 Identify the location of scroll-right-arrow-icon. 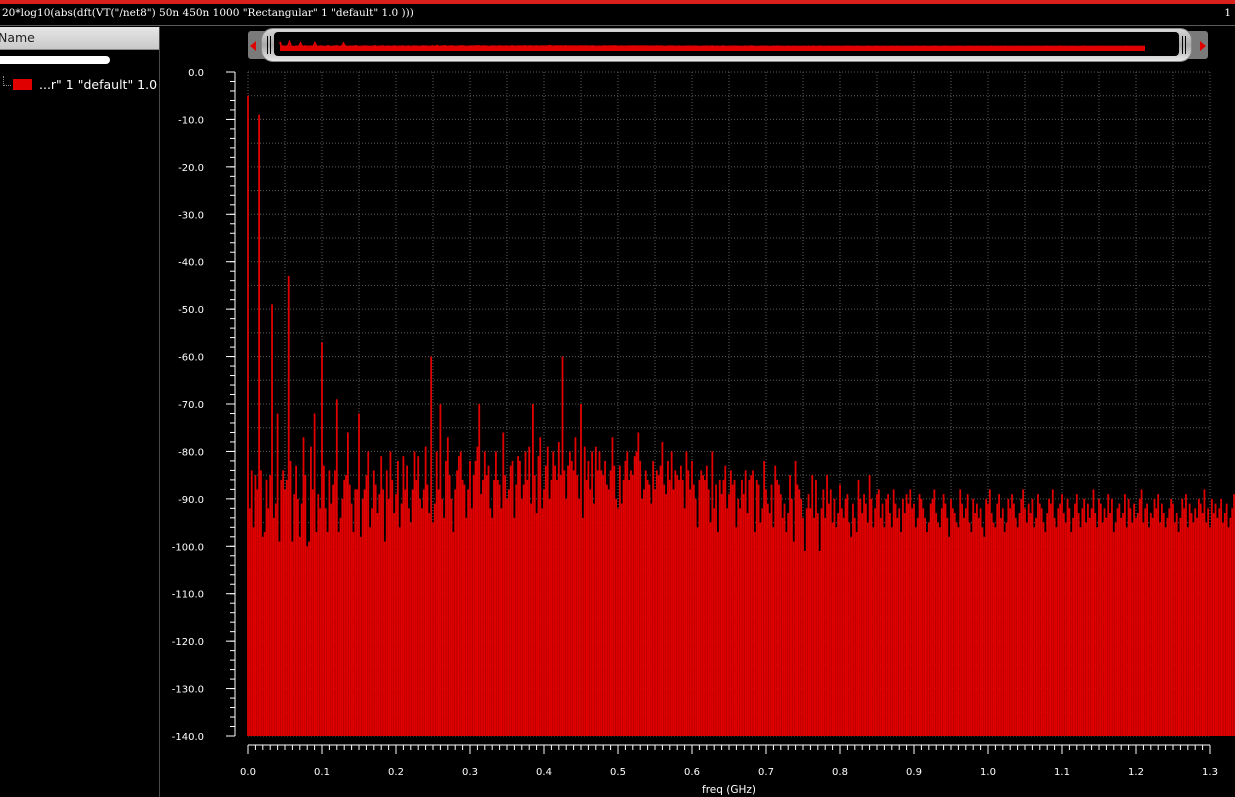
(1203, 46).